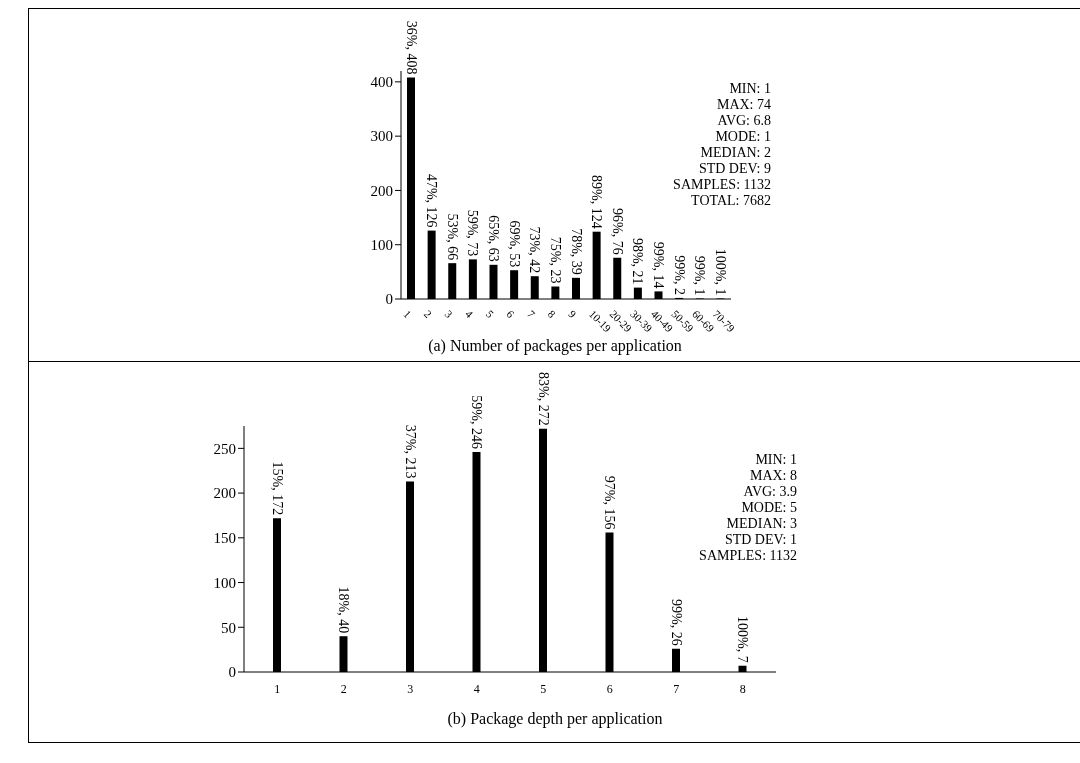  Describe the element at coordinates (514, 244) in the screenshot. I see `data-label: 69%, 53` at that location.